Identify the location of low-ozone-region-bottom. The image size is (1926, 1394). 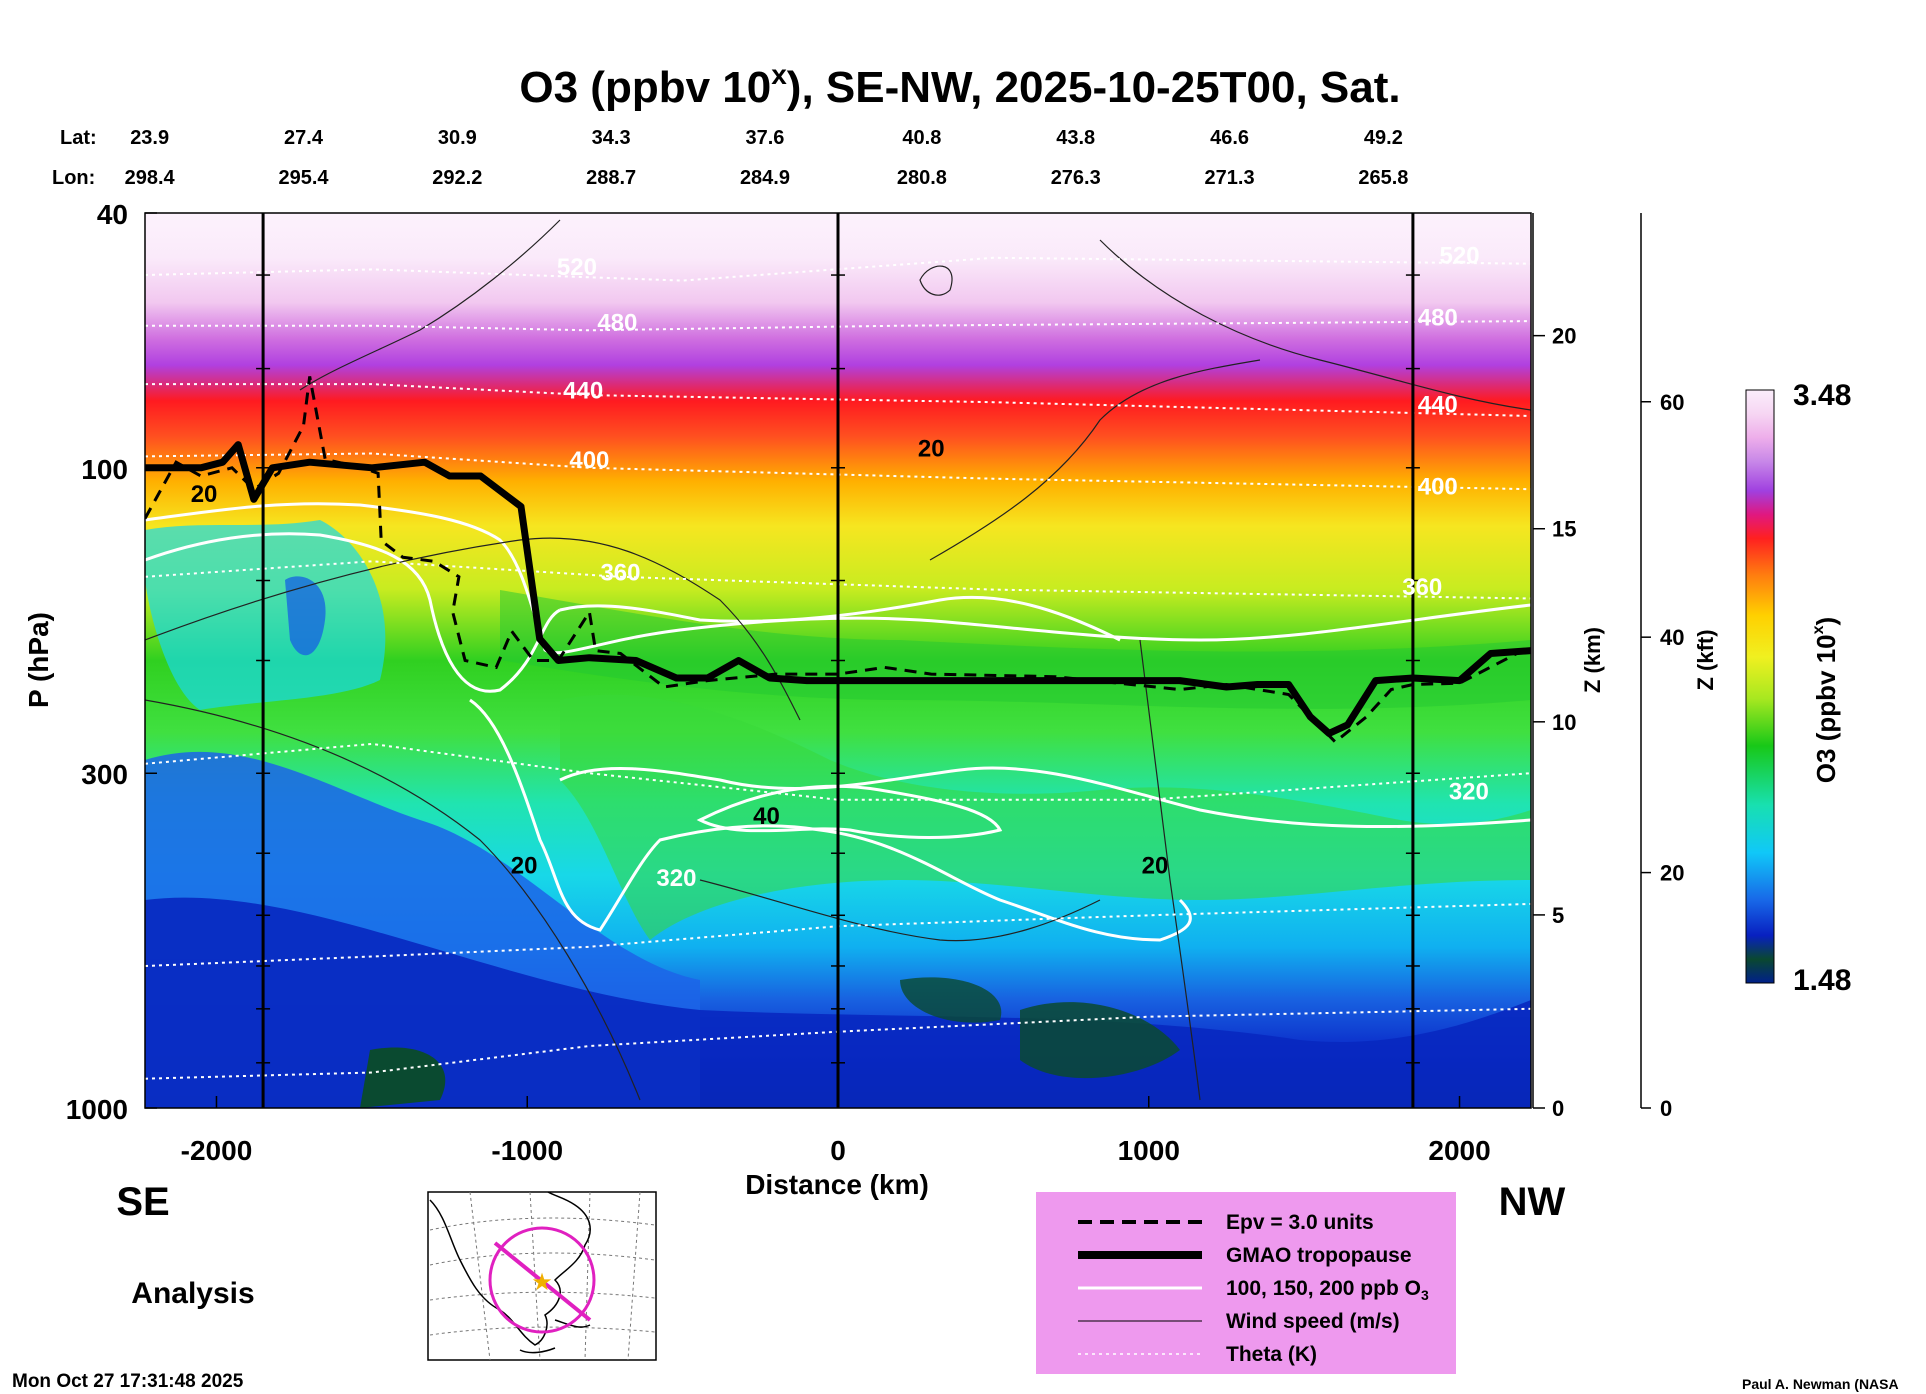
(838, 1002).